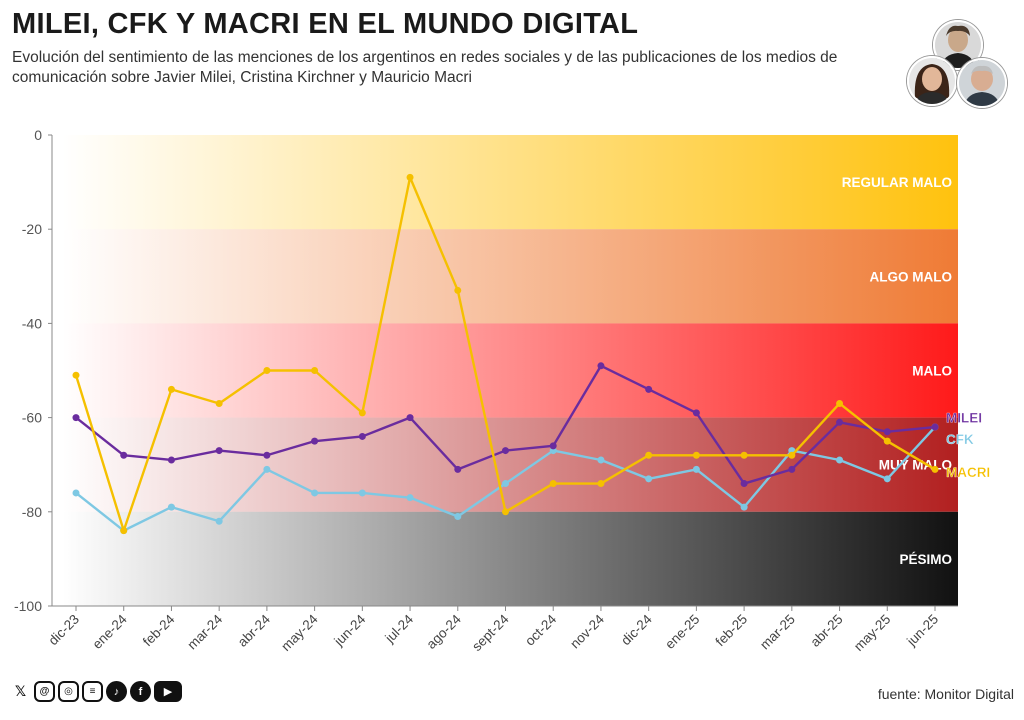 This screenshot has height=720, width=1024. I want to click on y-tick-label: -40, so click(32, 323).